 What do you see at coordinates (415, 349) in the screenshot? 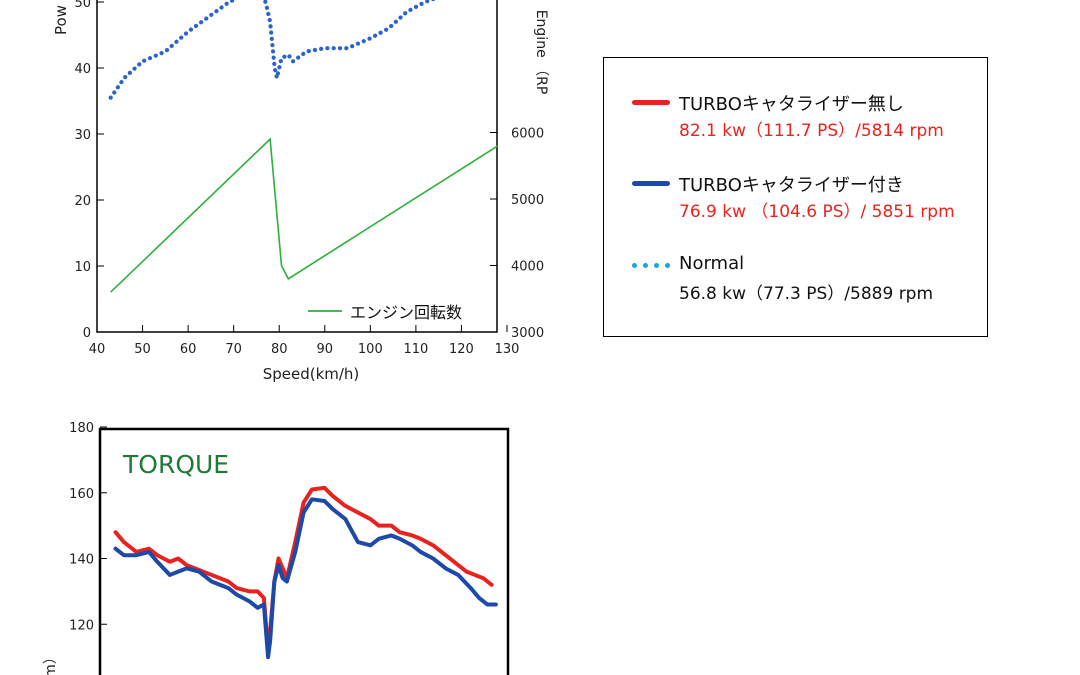
I see `power-x-tick-label: 110` at bounding box center [415, 349].